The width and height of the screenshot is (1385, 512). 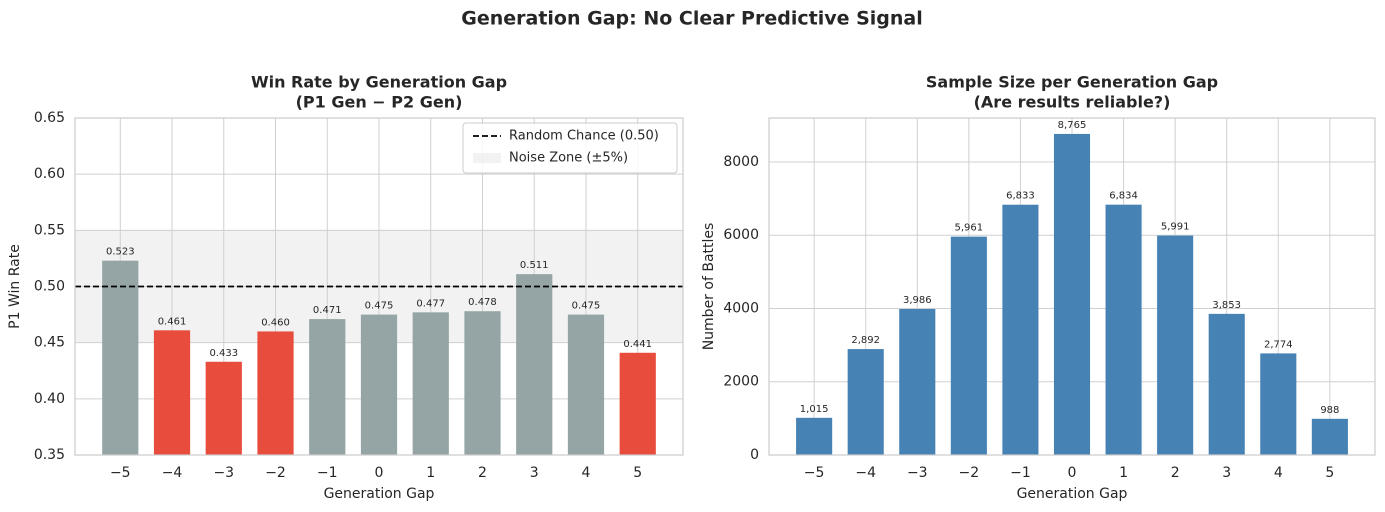 I want to click on y-tick-label: 0.35, so click(x=49, y=455).